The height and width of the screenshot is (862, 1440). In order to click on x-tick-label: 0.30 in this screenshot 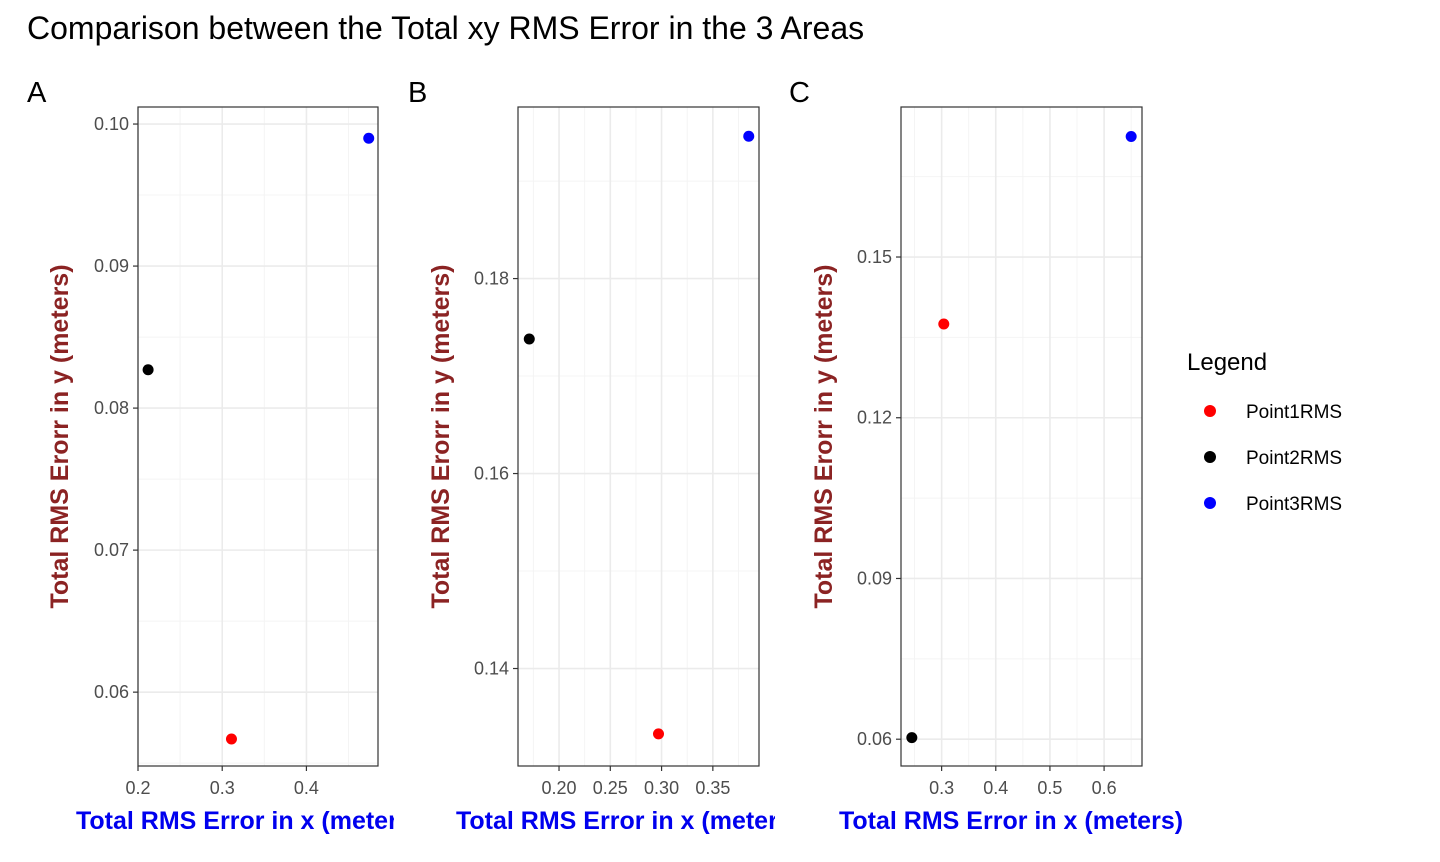, I will do `click(661, 788)`.